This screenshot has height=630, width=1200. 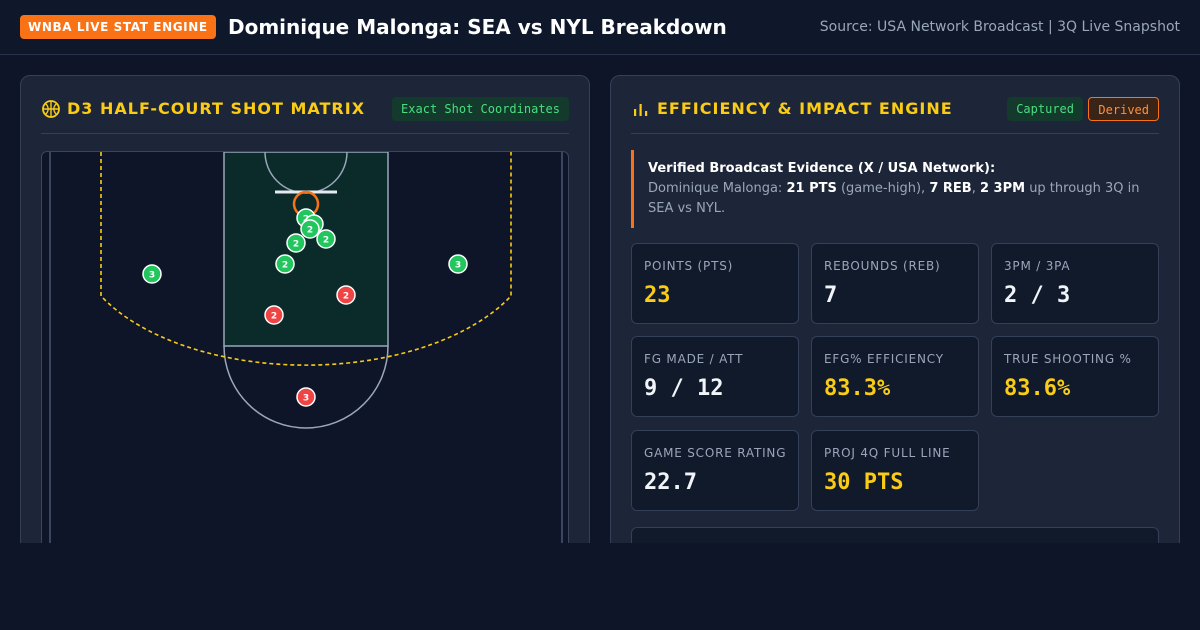 What do you see at coordinates (1068, 359) in the screenshot?
I see `stat-label: TRUE SHOOTING %` at bounding box center [1068, 359].